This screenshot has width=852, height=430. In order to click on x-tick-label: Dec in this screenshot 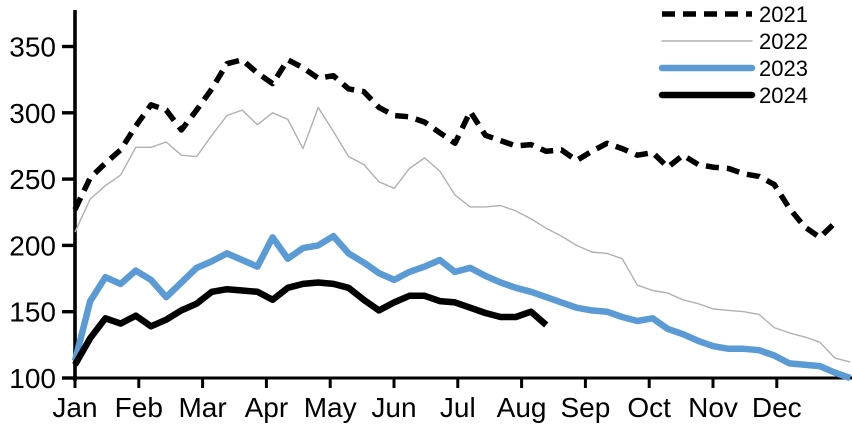, I will do `click(777, 407)`.